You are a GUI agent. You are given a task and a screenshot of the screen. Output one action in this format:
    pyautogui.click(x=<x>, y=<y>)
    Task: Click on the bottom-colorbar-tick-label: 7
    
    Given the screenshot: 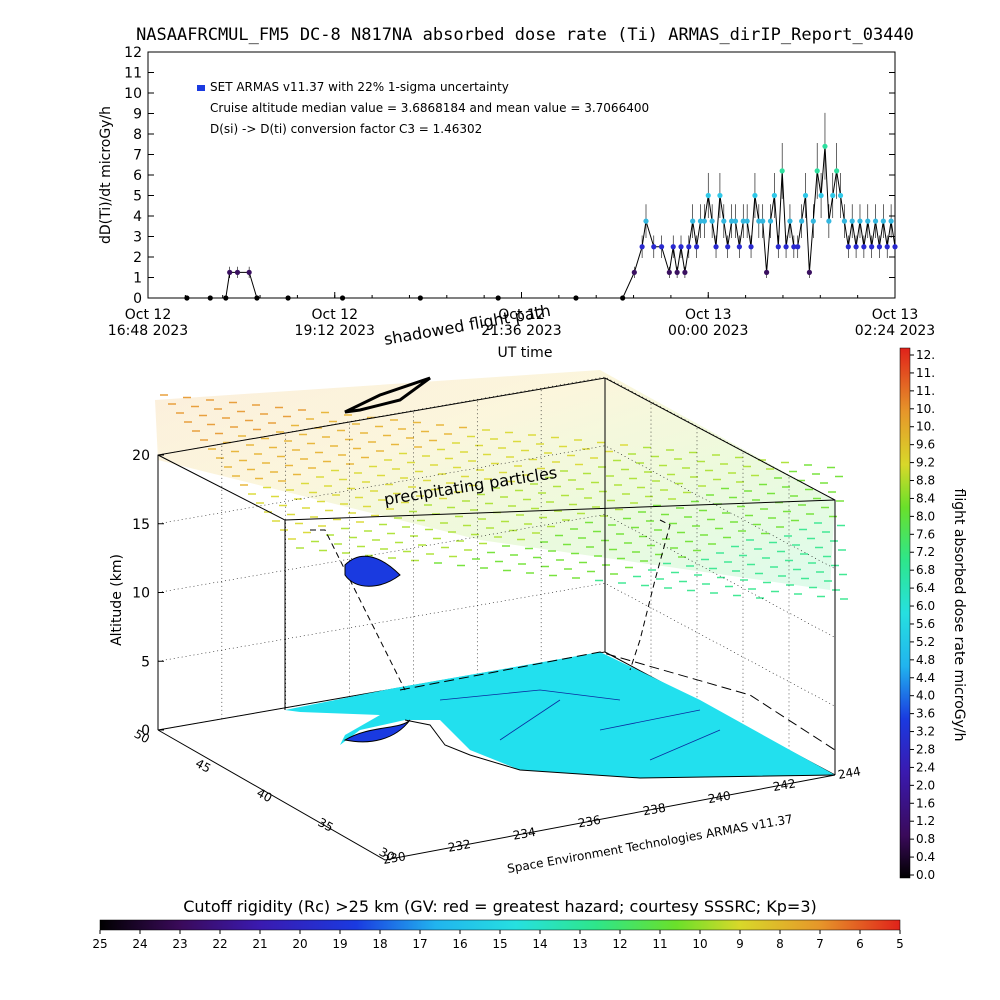 What is the action you would take?
    pyautogui.click(x=820, y=944)
    